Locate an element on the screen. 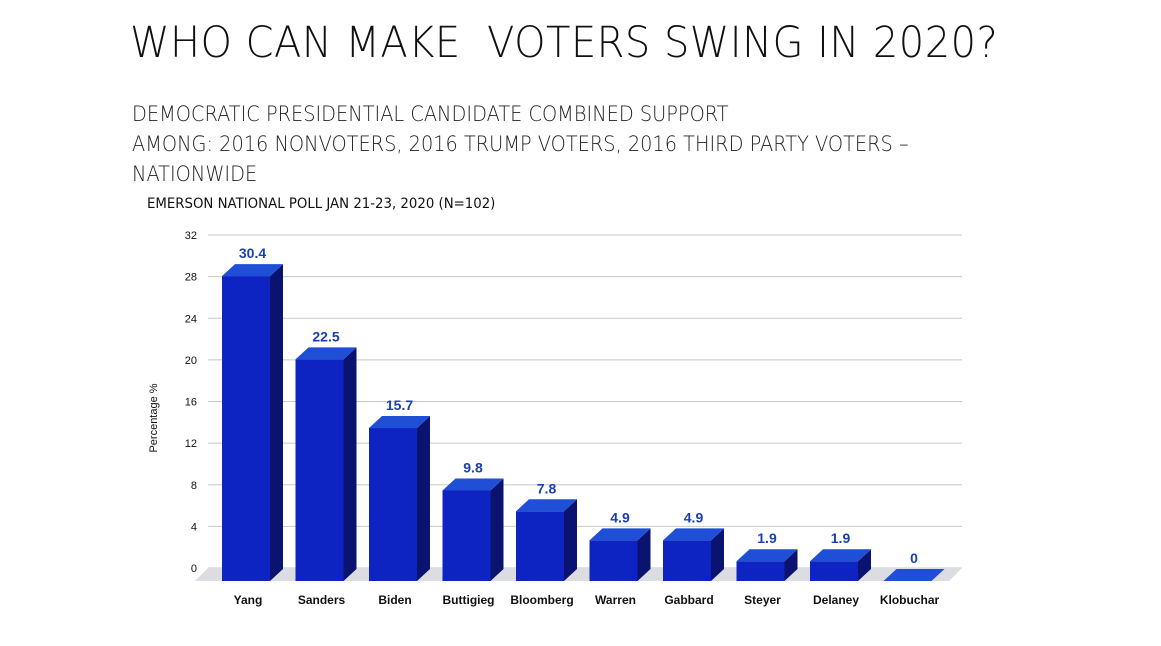 The image size is (1161, 646). x-tick-label: Klobuchar is located at coordinates (910, 600).